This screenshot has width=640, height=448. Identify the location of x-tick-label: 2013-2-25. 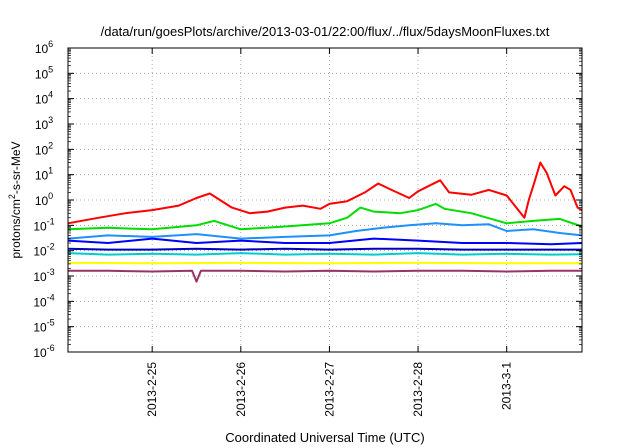
(152, 389).